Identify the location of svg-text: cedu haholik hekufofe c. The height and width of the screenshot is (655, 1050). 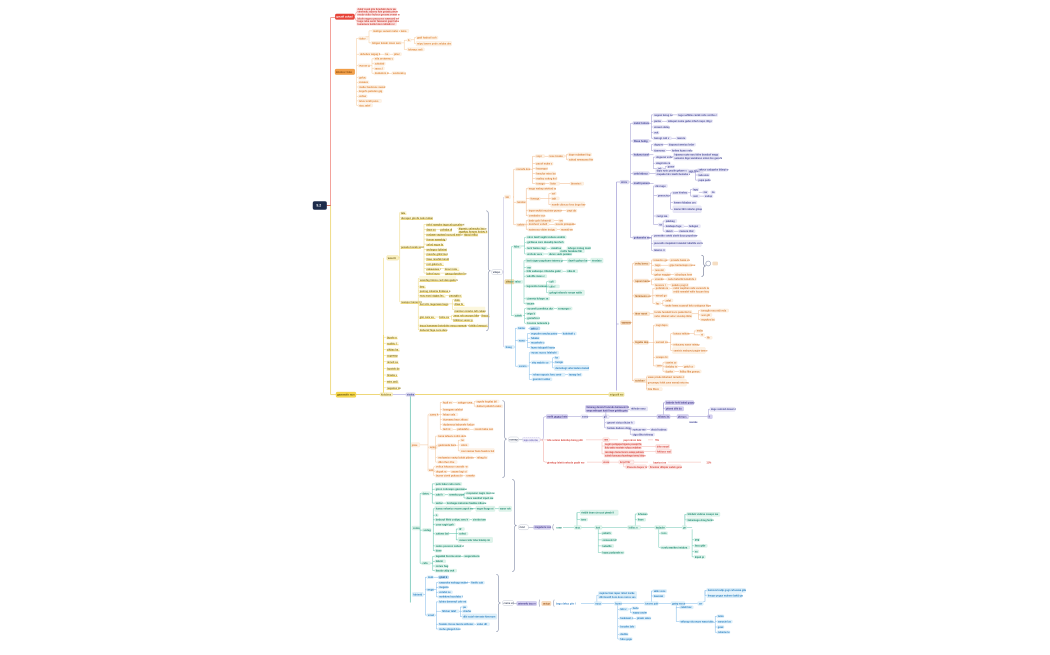
(682, 279).